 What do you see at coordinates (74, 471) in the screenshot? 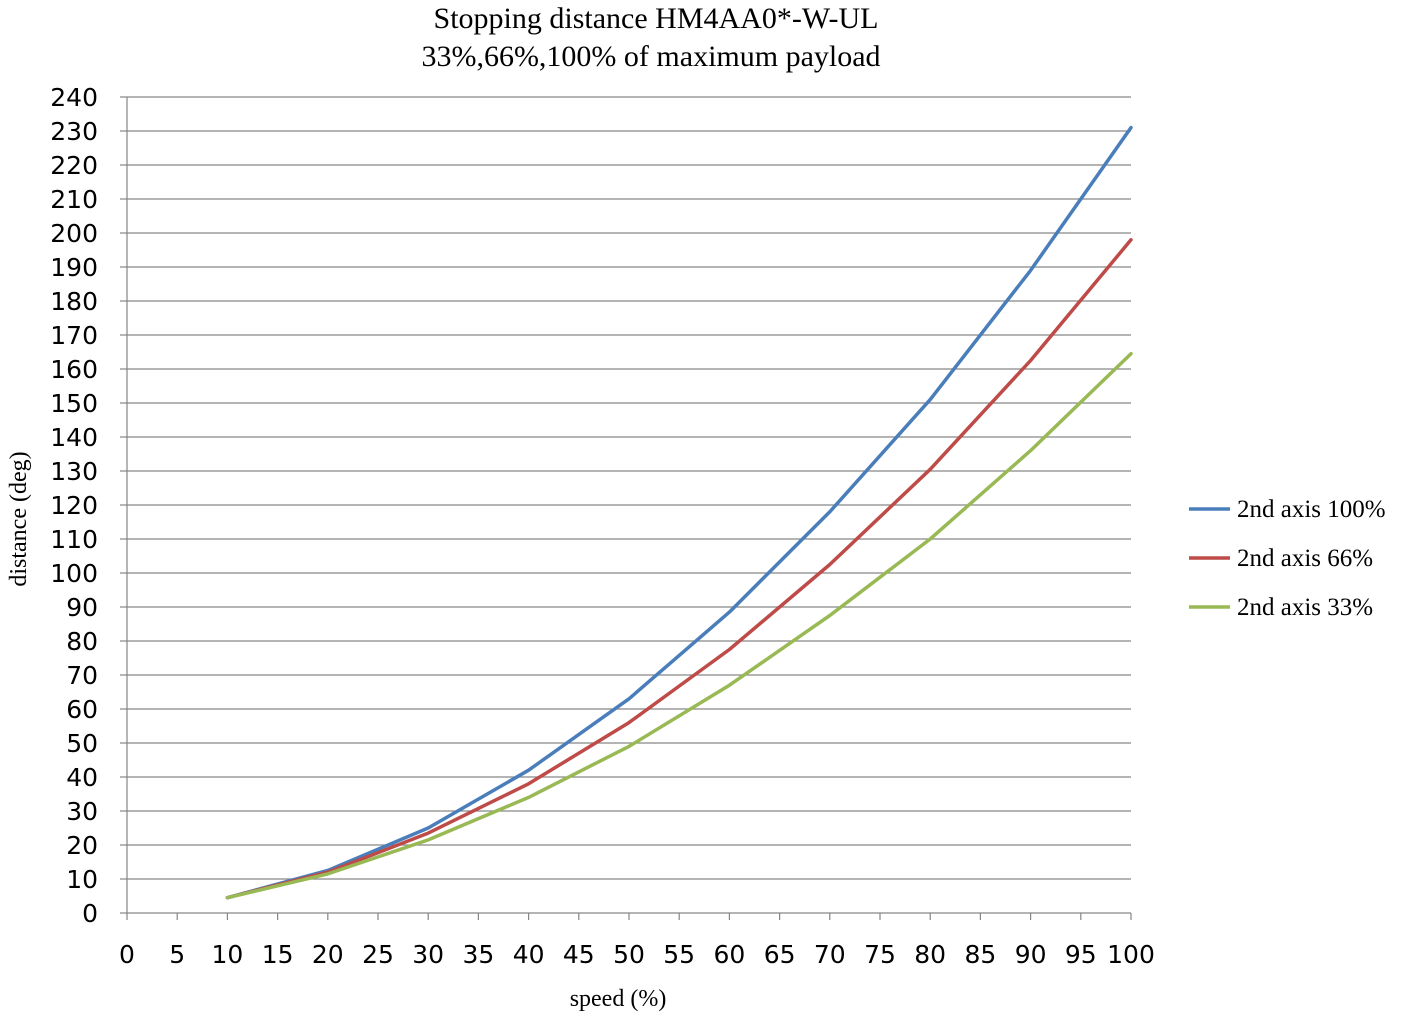
I see `y-tick-label: 130` at bounding box center [74, 471].